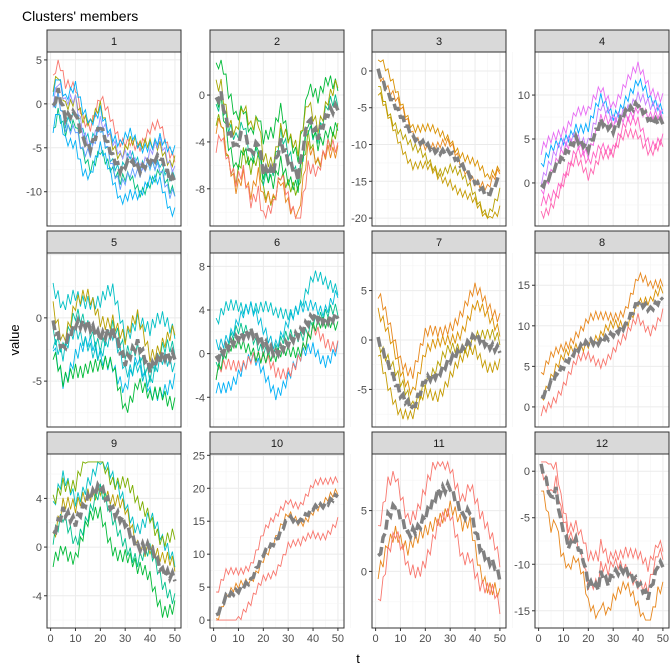 The image size is (672, 671). I want to click on y-tick-label: 4, so click(39, 499).